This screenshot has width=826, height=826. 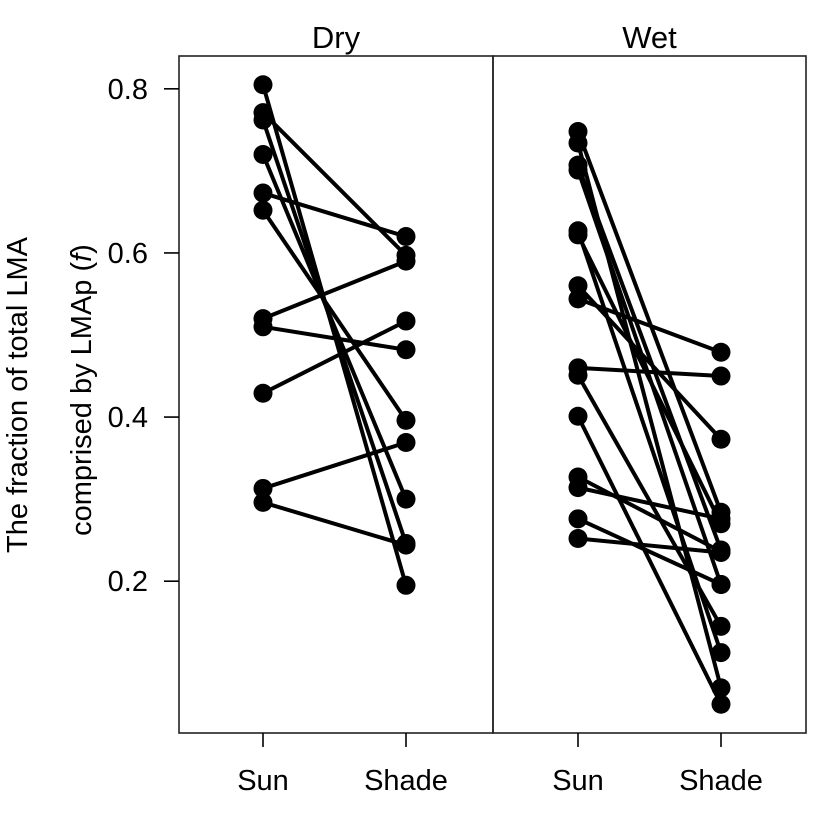 What do you see at coordinates (82, 249) in the screenshot?
I see `y-axis-title-suffix: )` at bounding box center [82, 249].